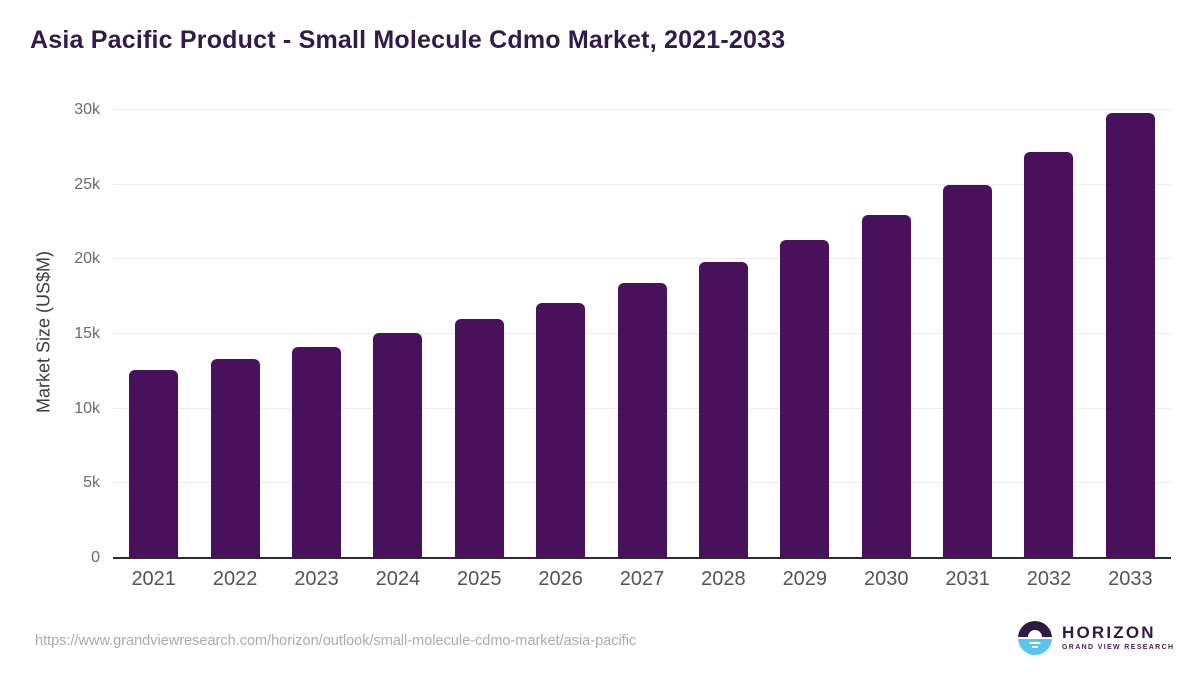 The width and height of the screenshot is (1200, 675). What do you see at coordinates (1035, 633) in the screenshot?
I see `sun-glyph` at bounding box center [1035, 633].